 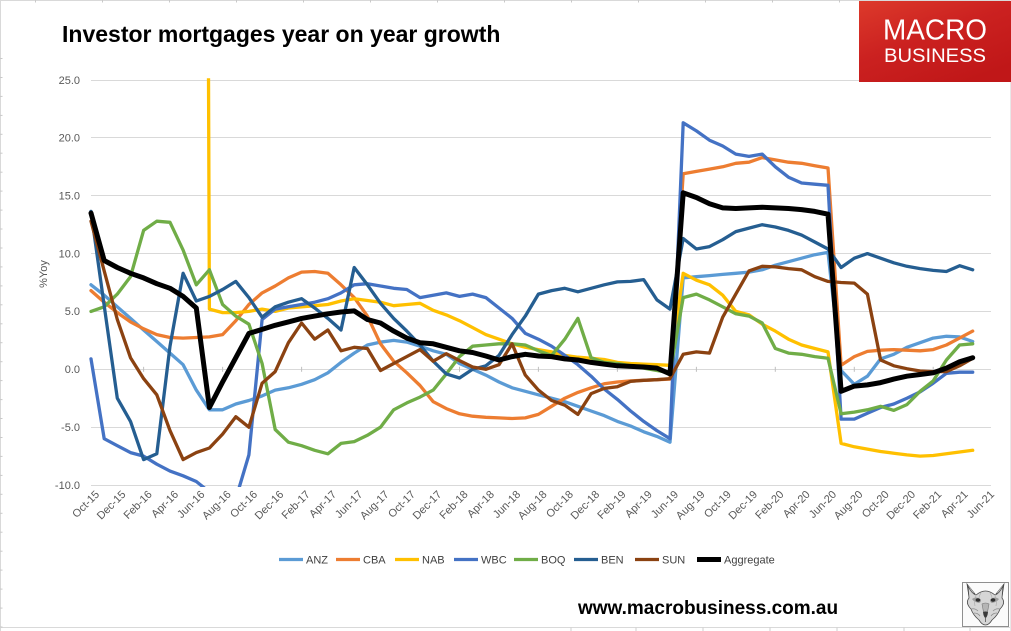 What do you see at coordinates (70, 428) in the screenshot?
I see `svg-text: -5.0` at bounding box center [70, 428].